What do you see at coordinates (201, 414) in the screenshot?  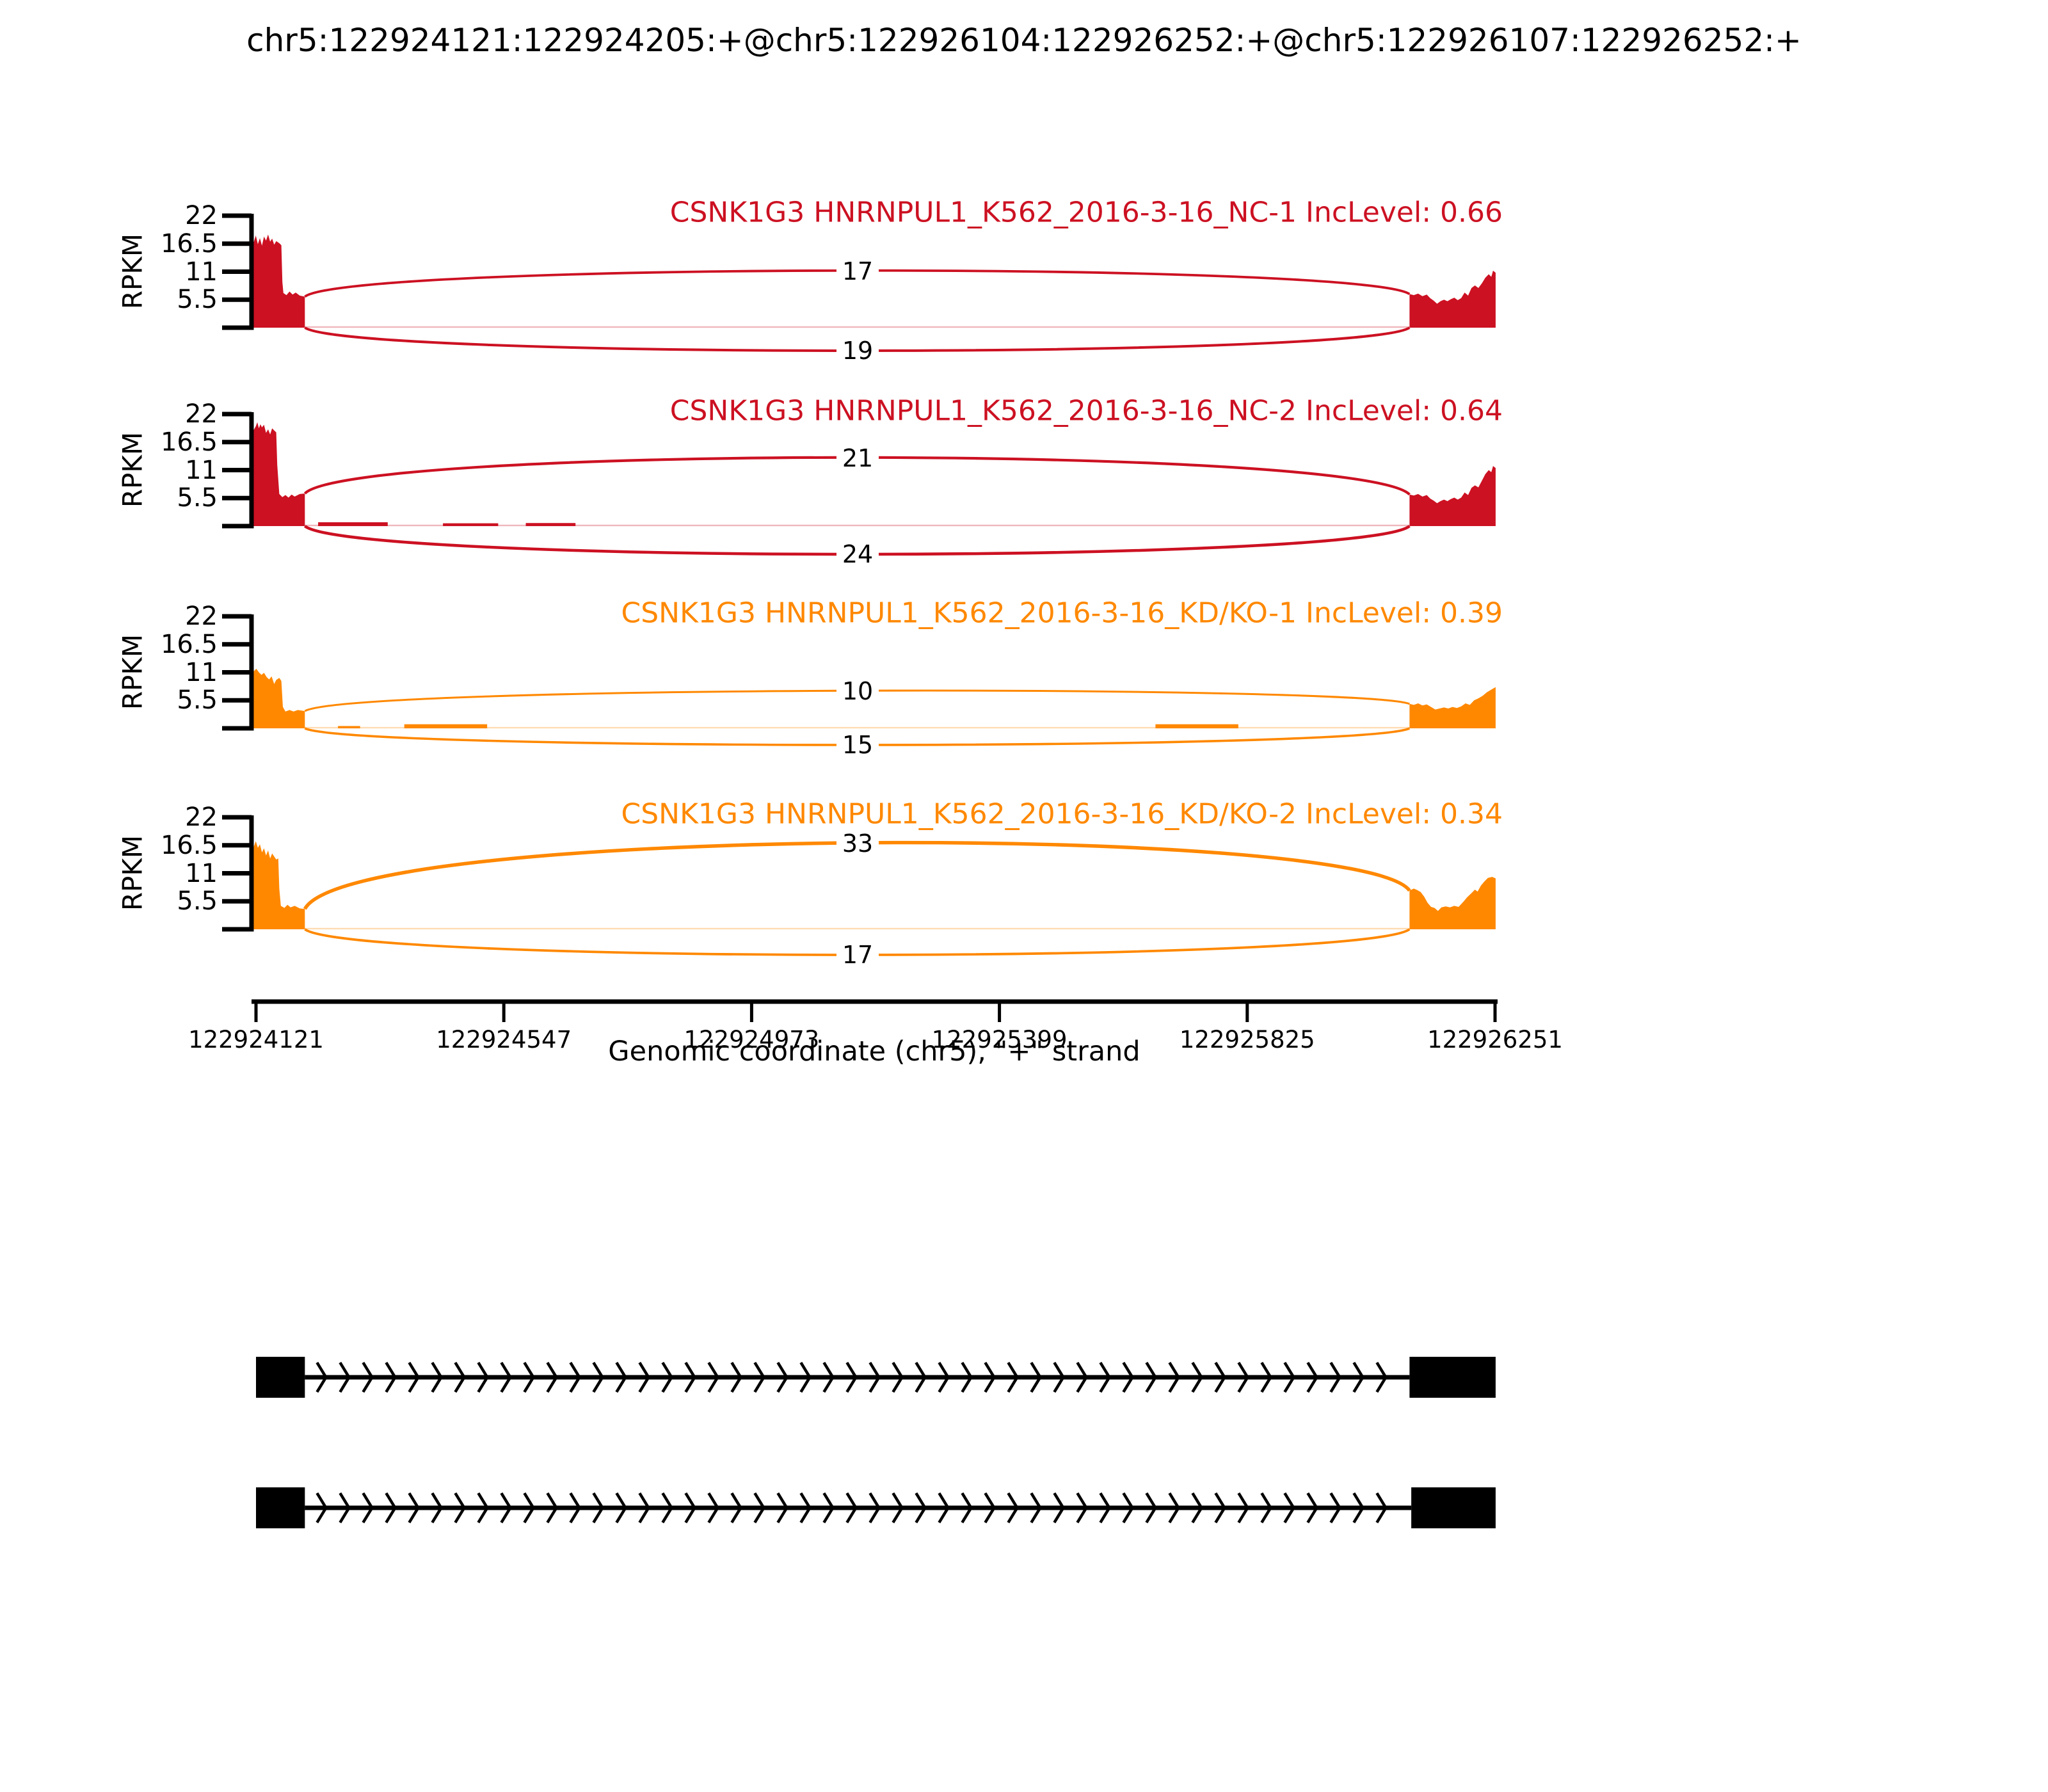 I see `y-tick-label: 22` at bounding box center [201, 414].